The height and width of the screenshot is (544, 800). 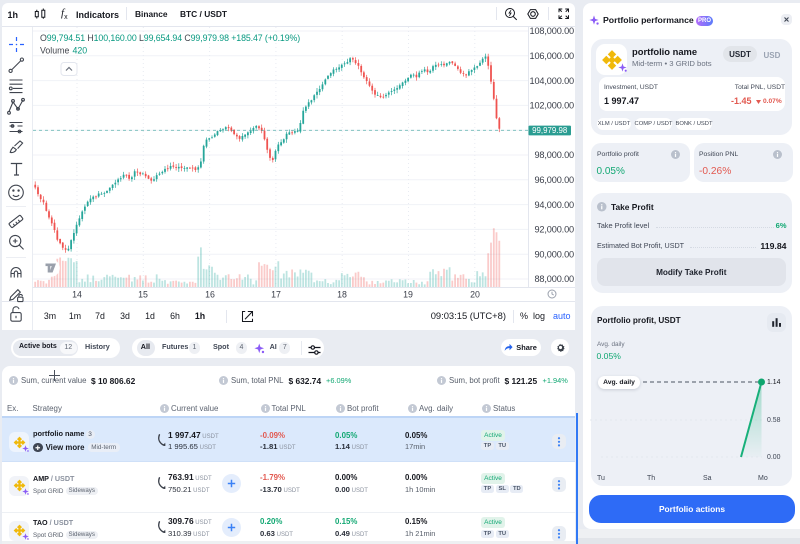 What do you see at coordinates (554, 279) in the screenshot?
I see `svg-text: 88,000.00` at bounding box center [554, 279].